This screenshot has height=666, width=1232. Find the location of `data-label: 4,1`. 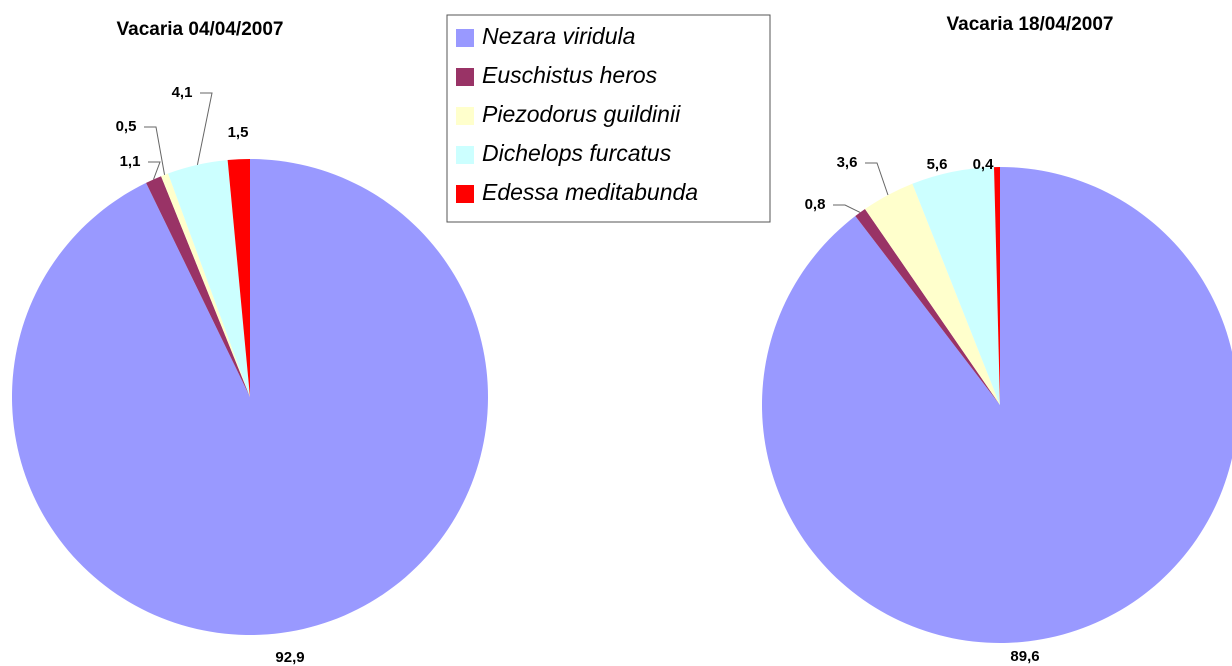

data-label: 4,1 is located at coordinates (182, 92).